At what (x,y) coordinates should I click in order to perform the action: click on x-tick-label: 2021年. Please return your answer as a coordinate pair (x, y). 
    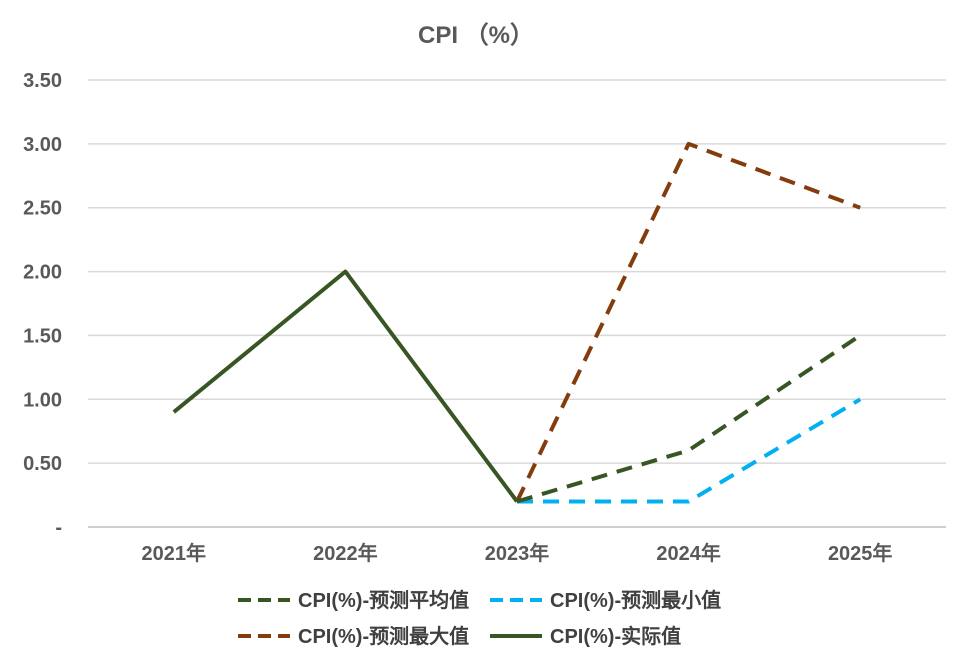
    Looking at the image, I should click on (174, 553).